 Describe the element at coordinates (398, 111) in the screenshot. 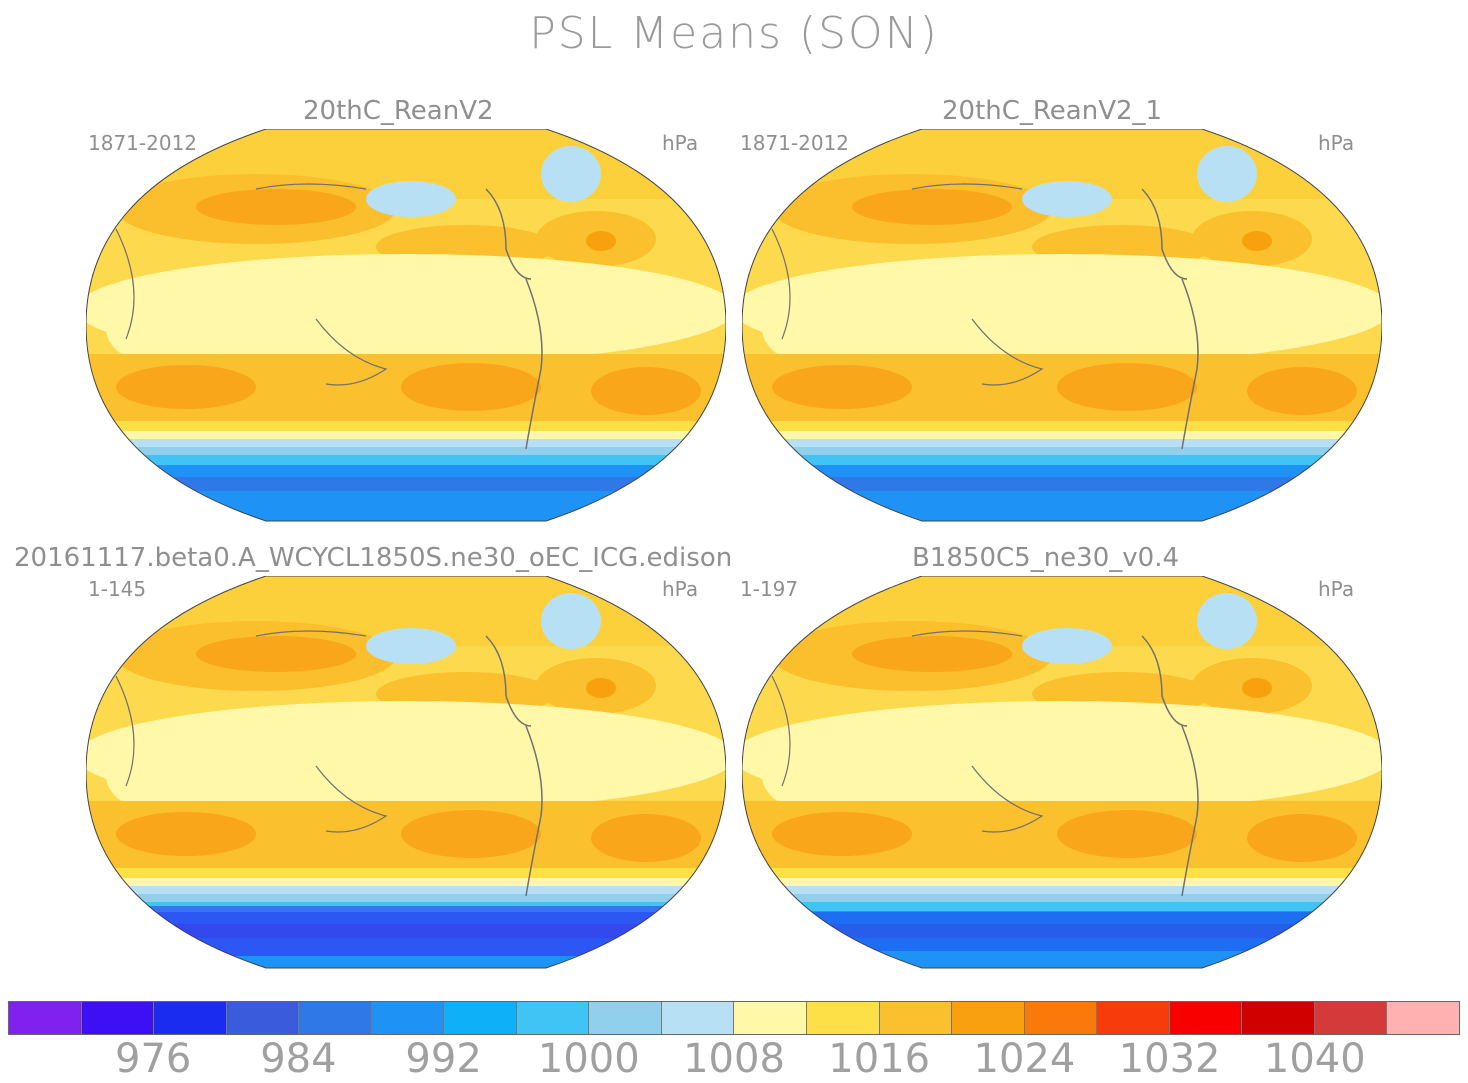

I see `panel-title-1: 20thC_ReanV2` at that location.